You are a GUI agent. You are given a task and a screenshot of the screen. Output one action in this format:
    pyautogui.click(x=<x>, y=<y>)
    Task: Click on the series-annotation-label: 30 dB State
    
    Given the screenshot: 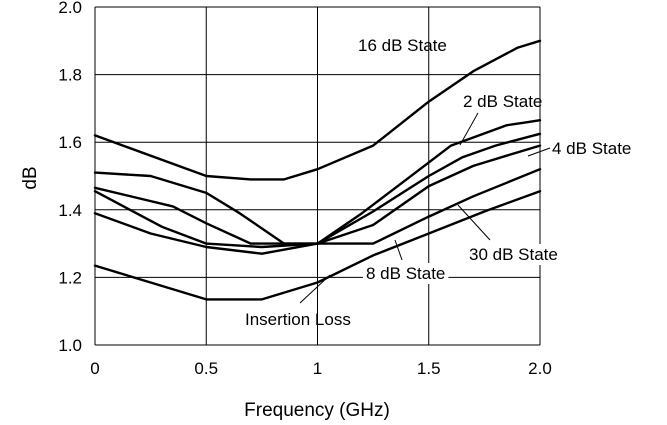 What is the action you would take?
    pyautogui.click(x=513, y=254)
    